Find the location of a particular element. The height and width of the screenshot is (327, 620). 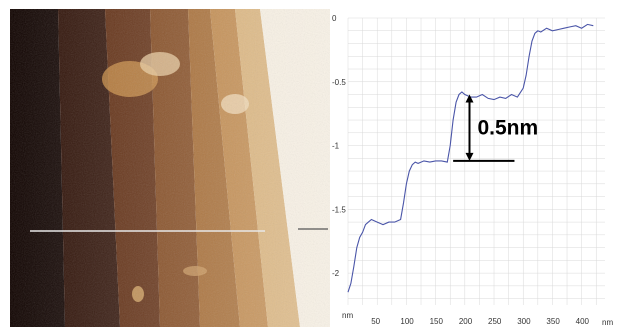

step-height-label: 0.5nm is located at coordinates (507, 128).